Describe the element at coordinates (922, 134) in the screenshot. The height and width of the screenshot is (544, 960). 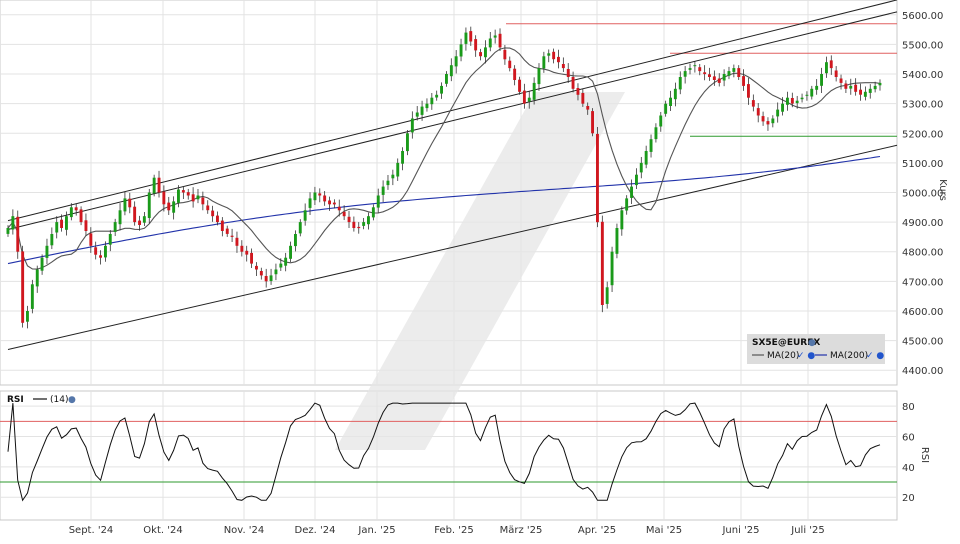
I see `y-tick-label: 5200.00` at that location.